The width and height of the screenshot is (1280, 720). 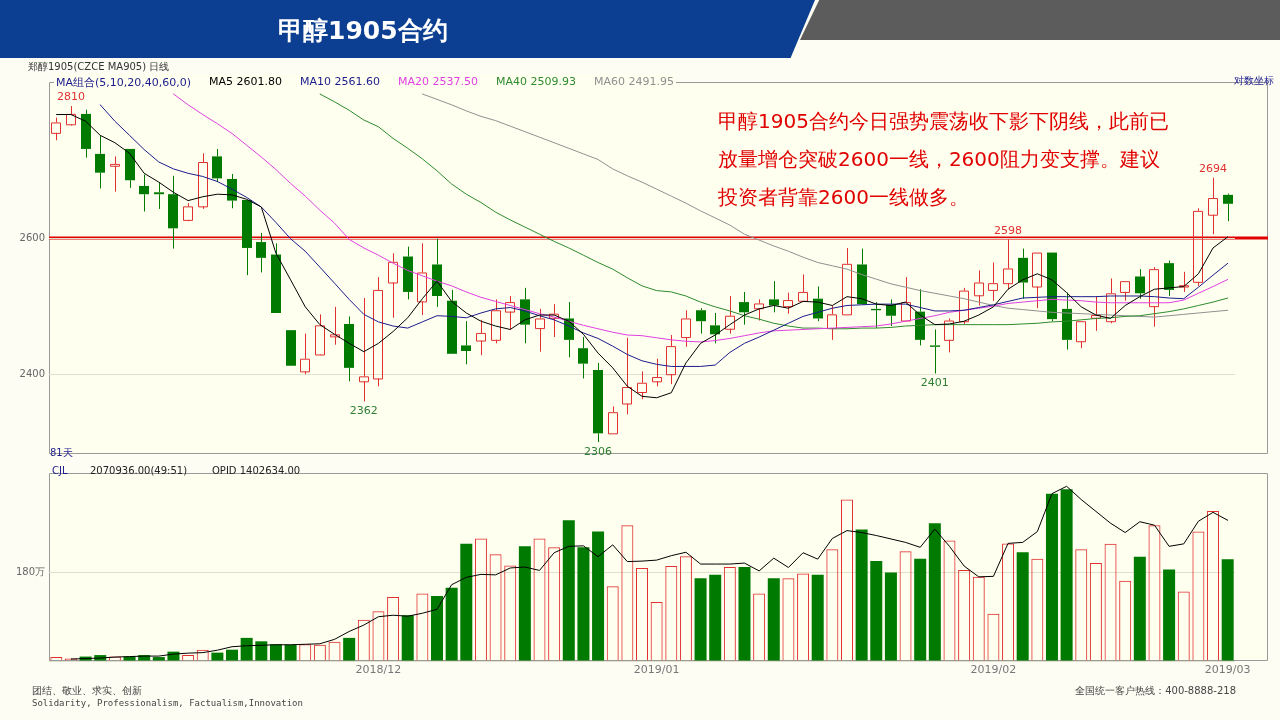 I want to click on chart-title: 甲醇1905合约, so click(x=363, y=31).